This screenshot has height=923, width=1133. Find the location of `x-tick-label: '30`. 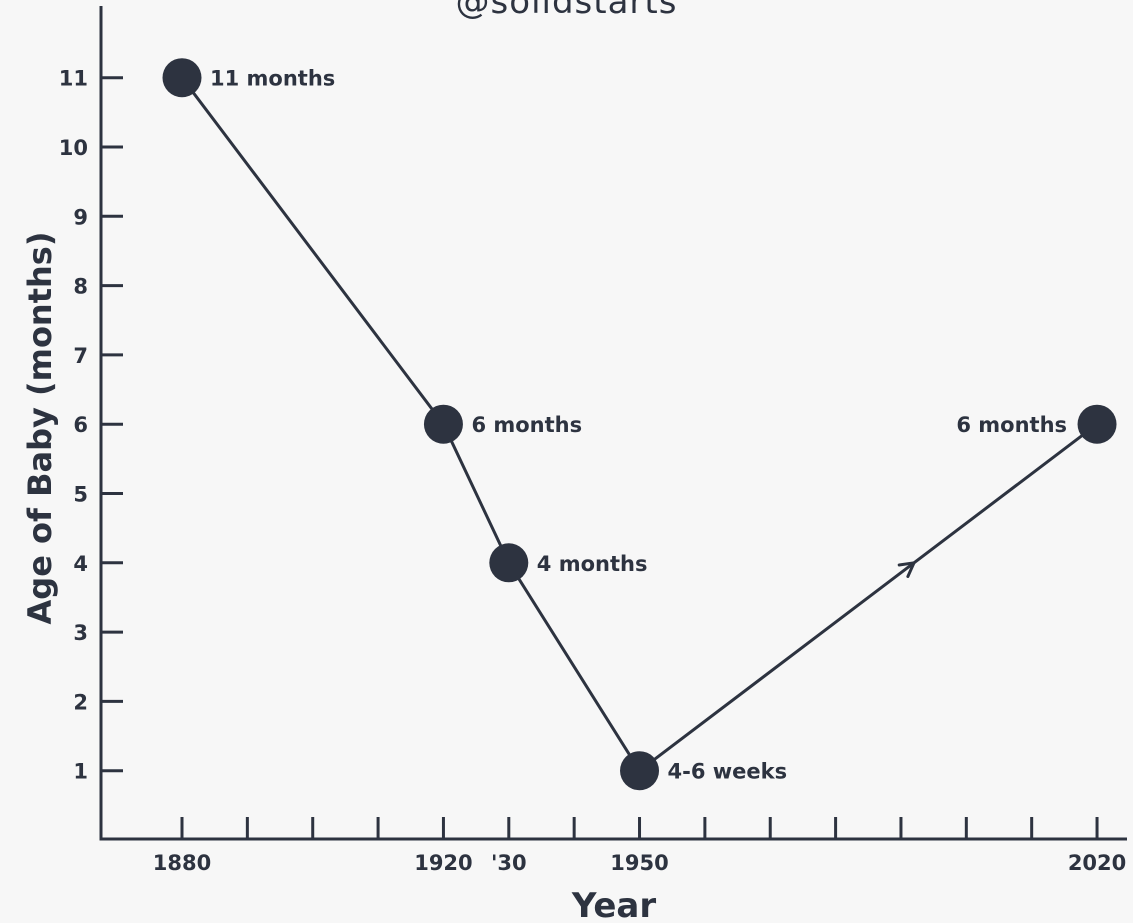

x-tick-label: '30 is located at coordinates (509, 863).